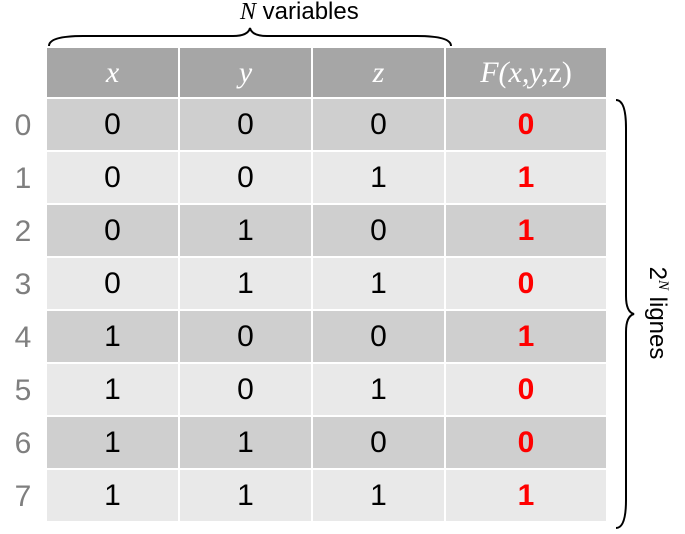  I want to click on table-row: 0 0 0 0, so click(326, 125).